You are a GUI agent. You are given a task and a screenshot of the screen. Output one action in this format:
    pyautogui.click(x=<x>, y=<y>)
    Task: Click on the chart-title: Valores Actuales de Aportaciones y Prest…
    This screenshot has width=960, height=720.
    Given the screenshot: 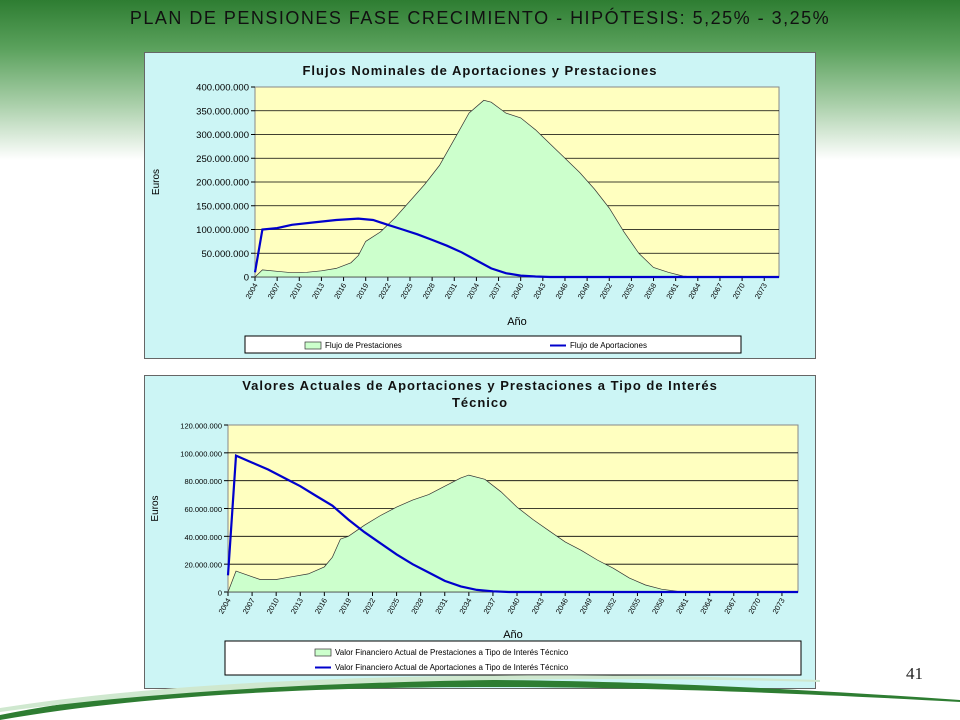 What is the action you would take?
    pyautogui.click(x=480, y=385)
    